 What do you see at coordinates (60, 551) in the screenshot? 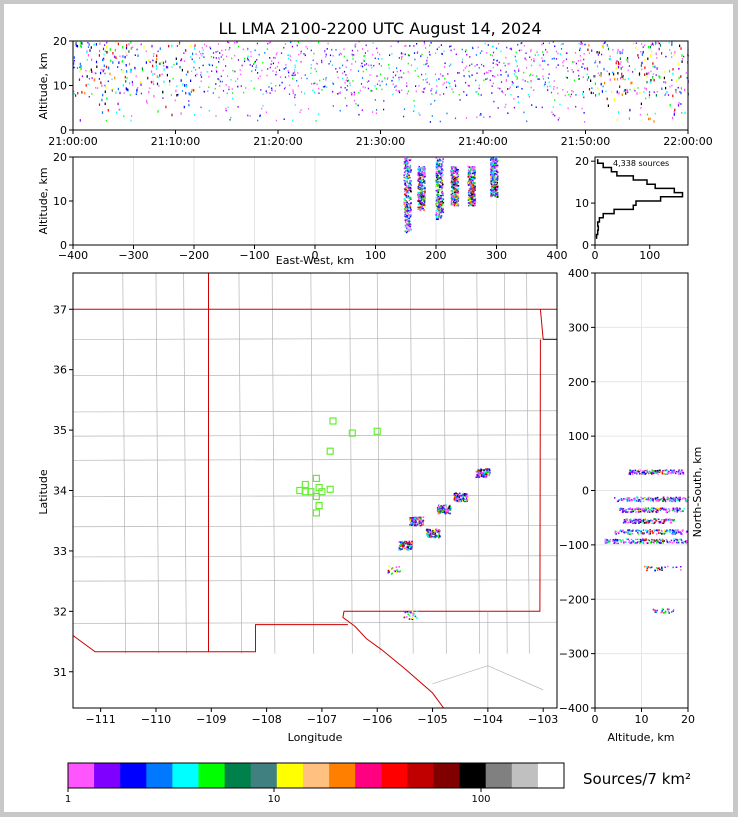
I see `y-tick-label: 33` at bounding box center [60, 551].